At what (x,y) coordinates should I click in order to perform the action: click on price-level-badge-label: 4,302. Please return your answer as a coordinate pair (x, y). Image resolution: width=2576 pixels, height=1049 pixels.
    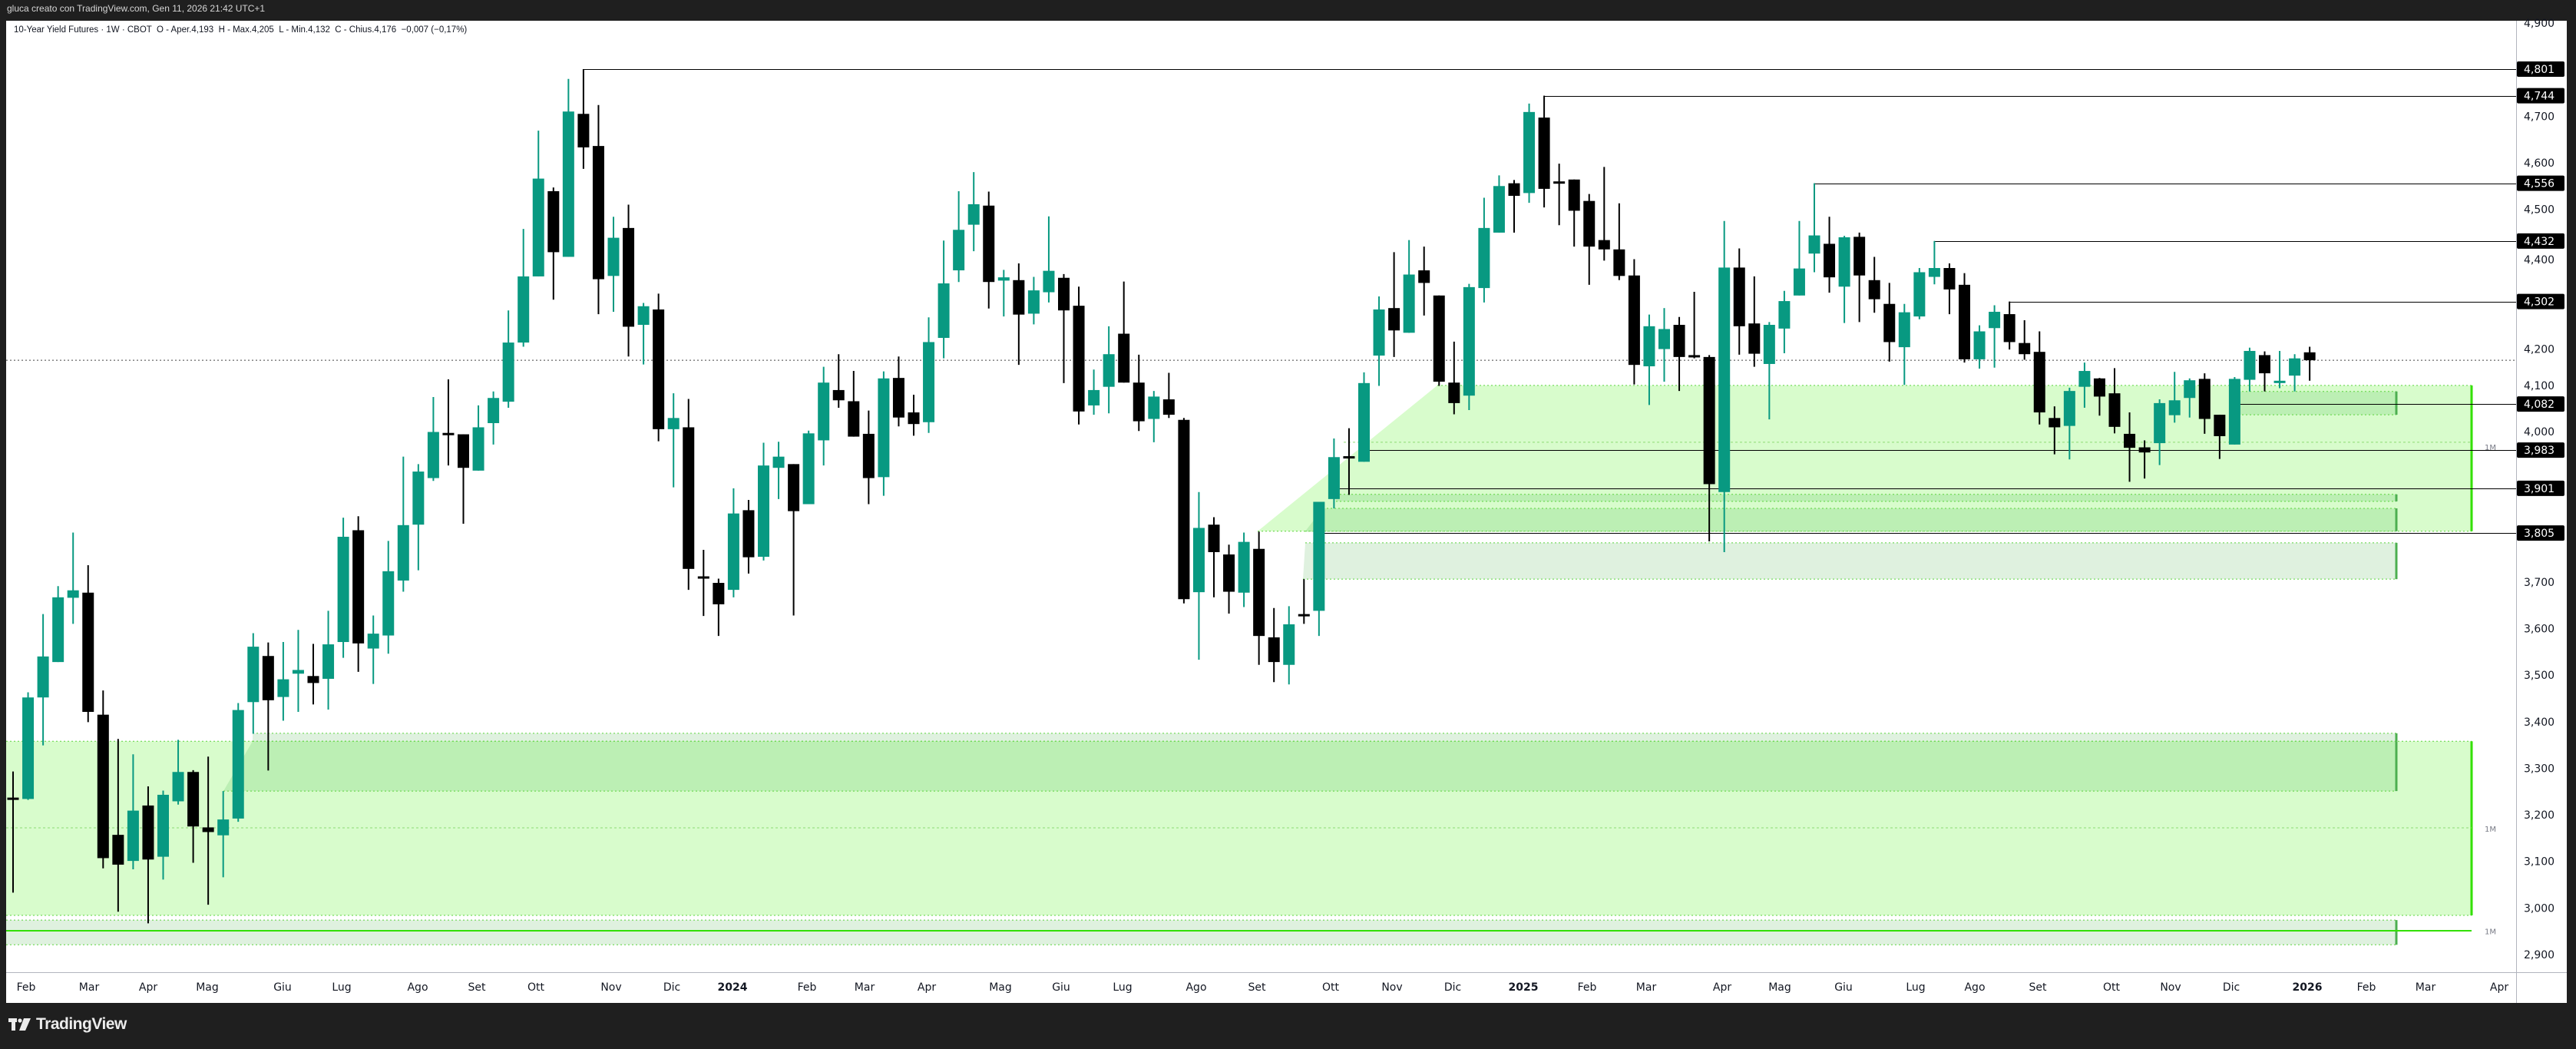
    Looking at the image, I should click on (2539, 302).